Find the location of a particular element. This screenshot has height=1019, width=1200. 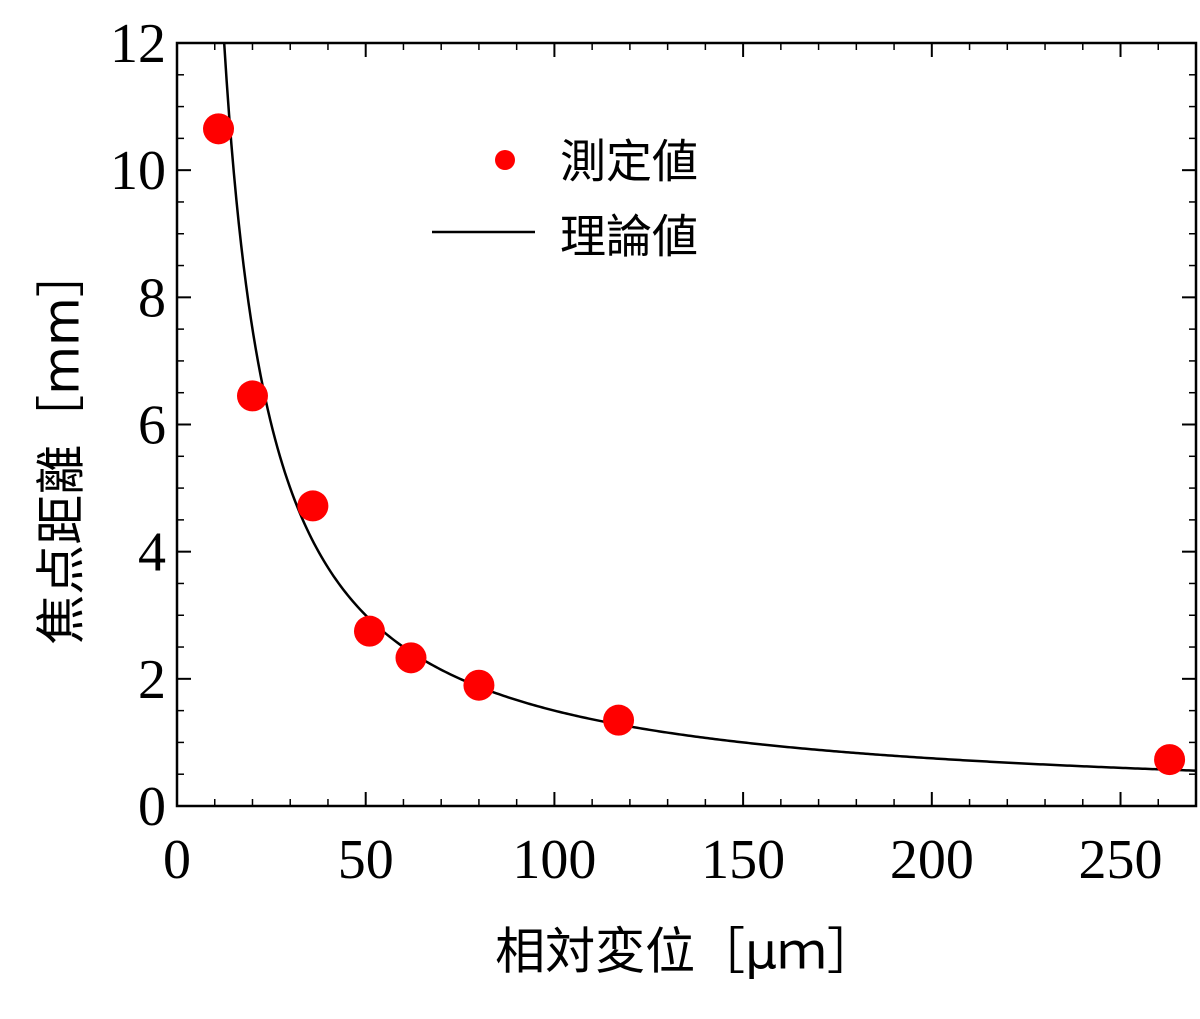

x-tick-label: 50 is located at coordinates (366, 860).